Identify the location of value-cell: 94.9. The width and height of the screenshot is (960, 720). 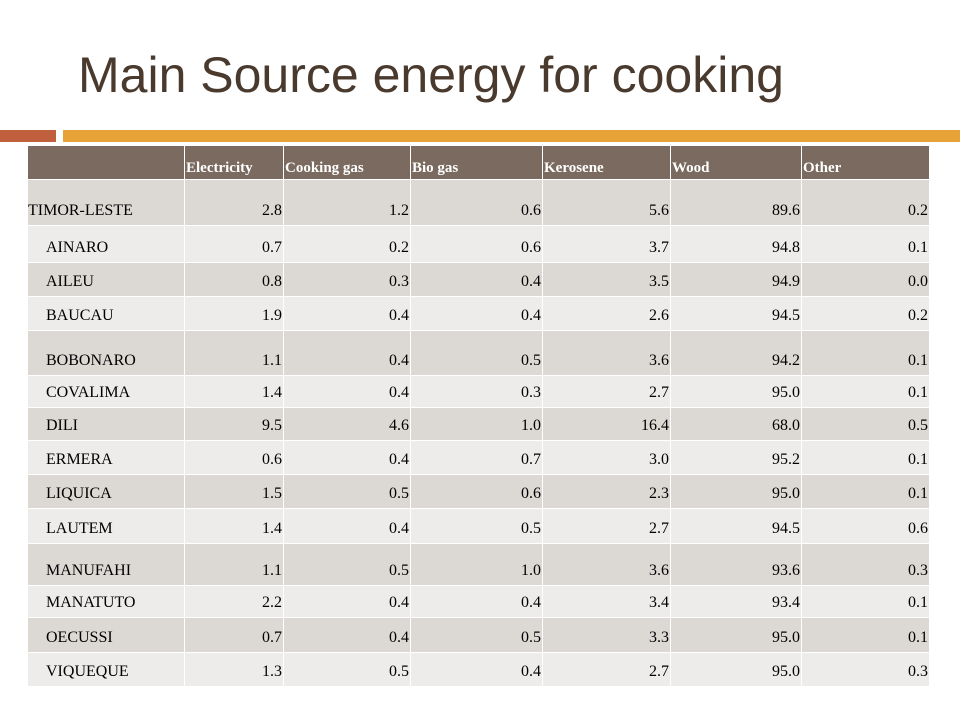
(736, 279).